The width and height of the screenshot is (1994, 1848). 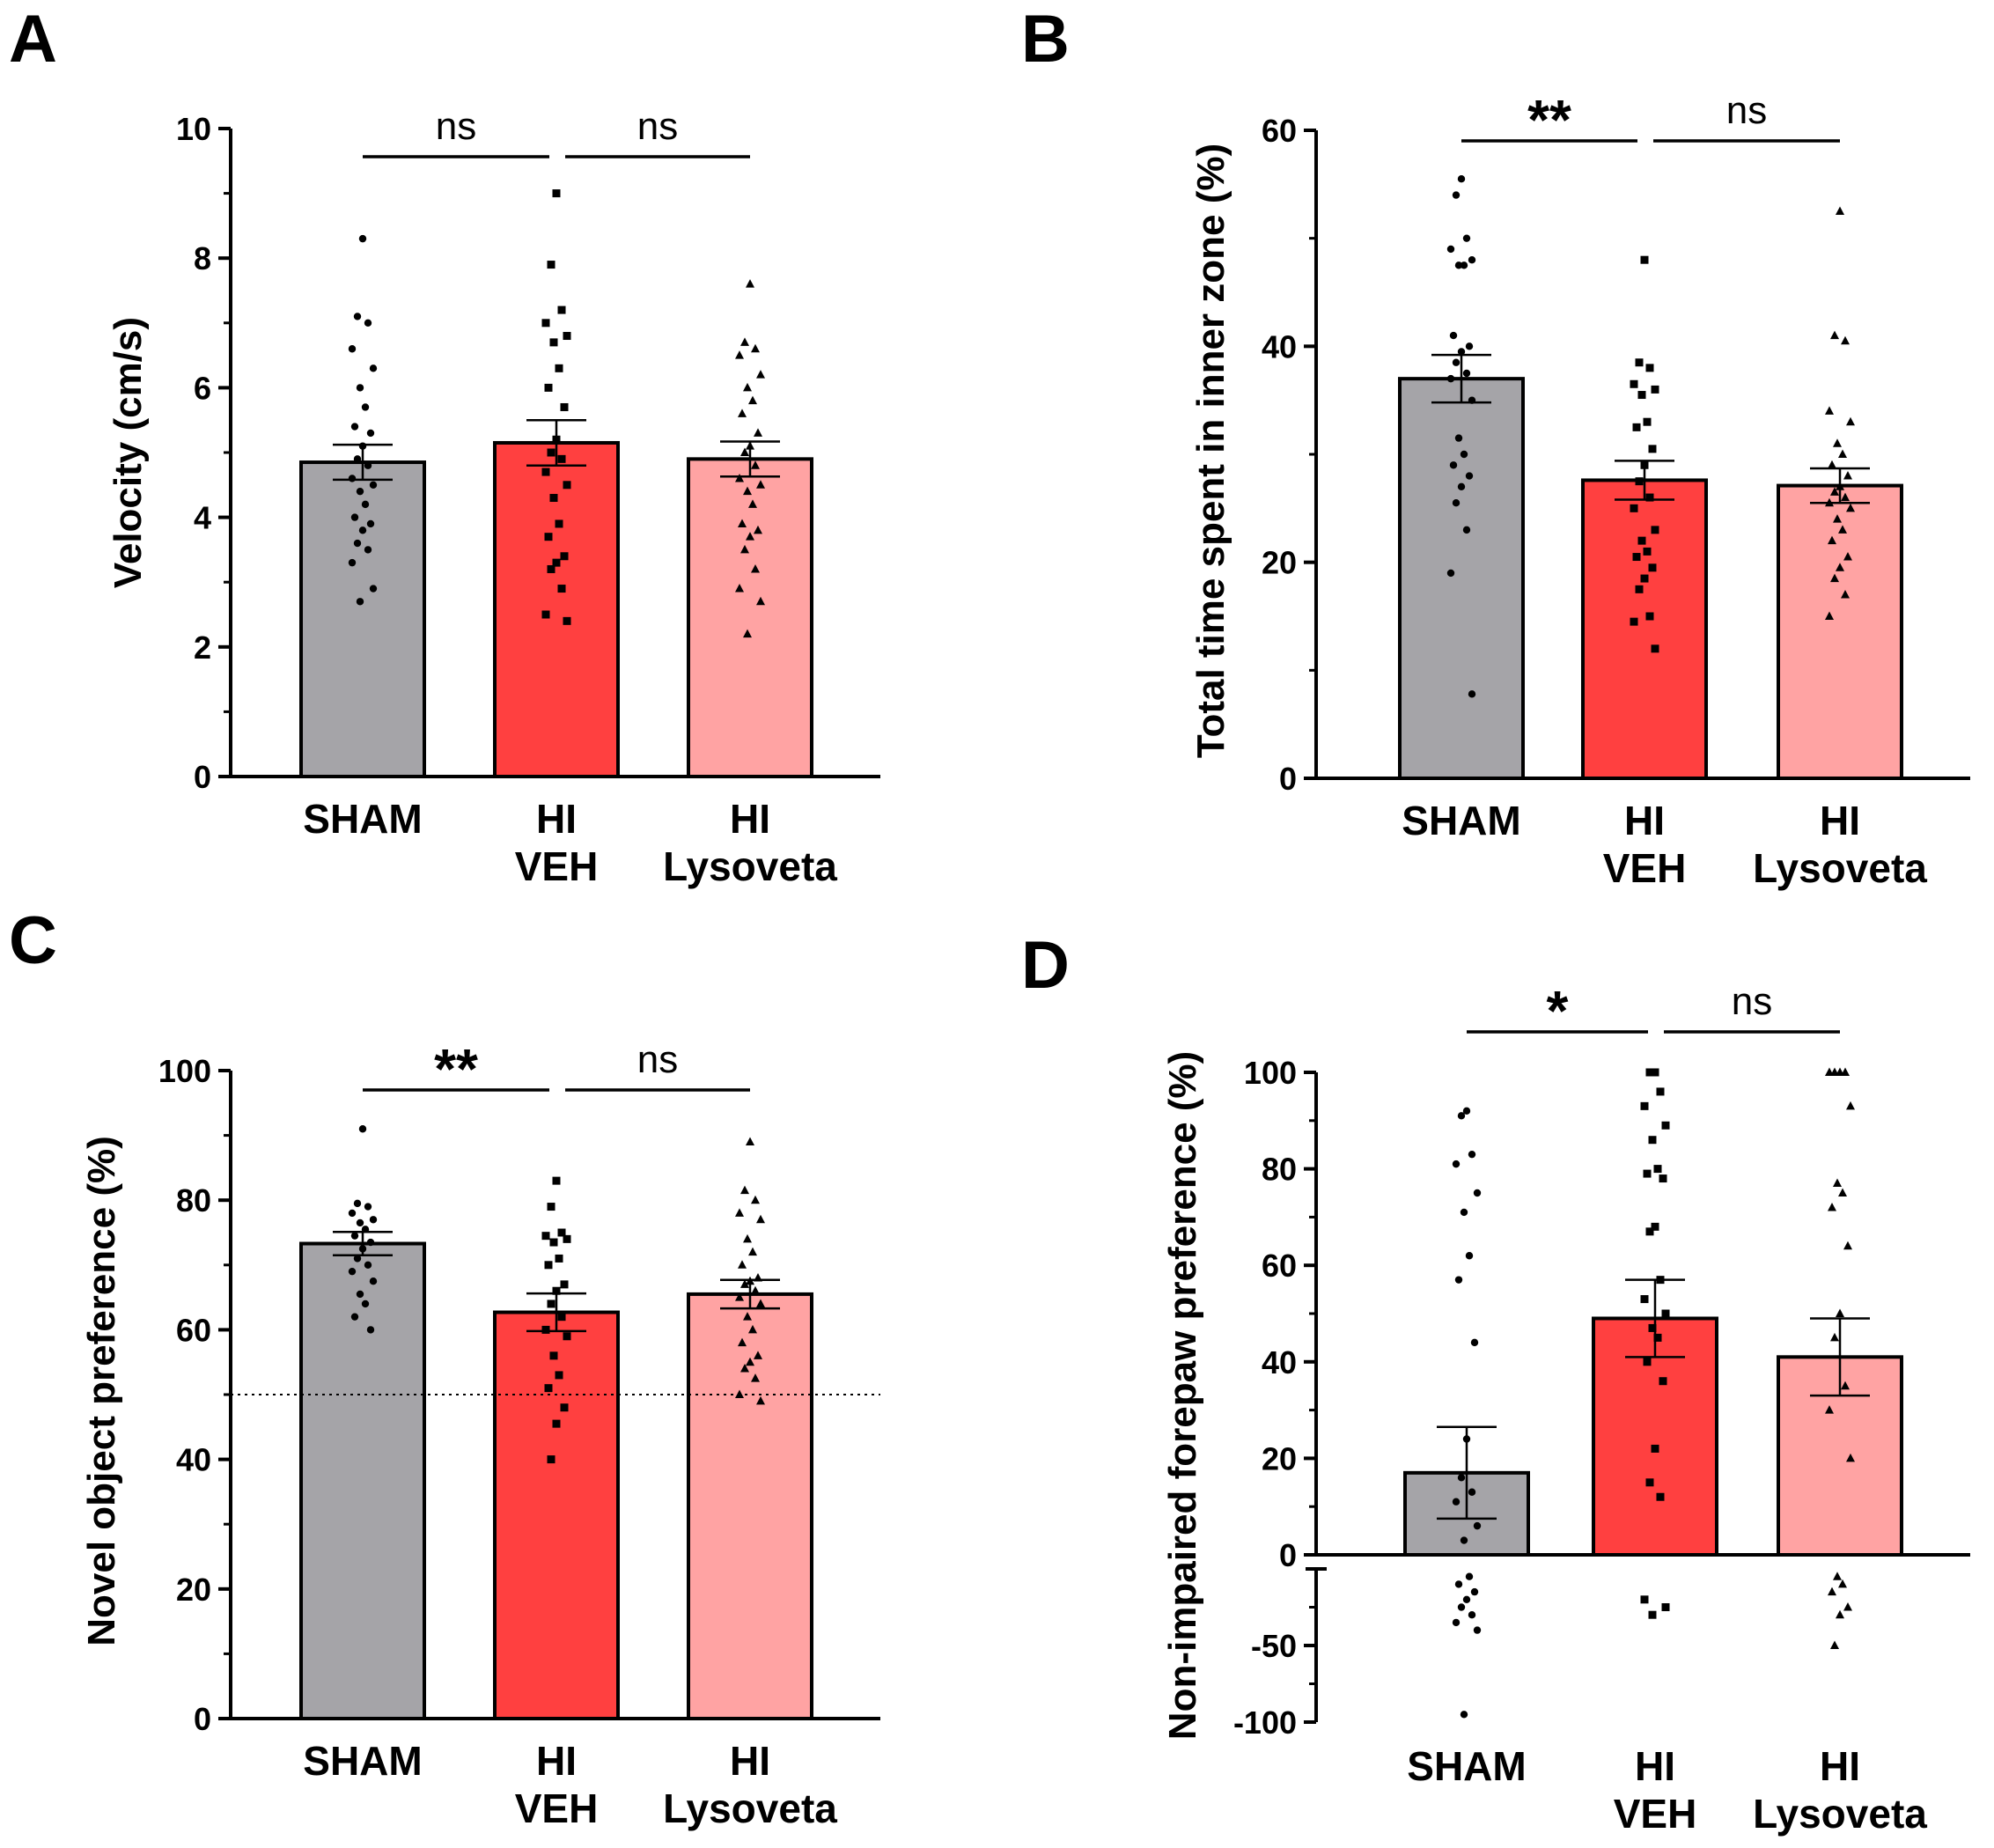 I want to click on y-tick-label: 4, so click(x=202, y=518).